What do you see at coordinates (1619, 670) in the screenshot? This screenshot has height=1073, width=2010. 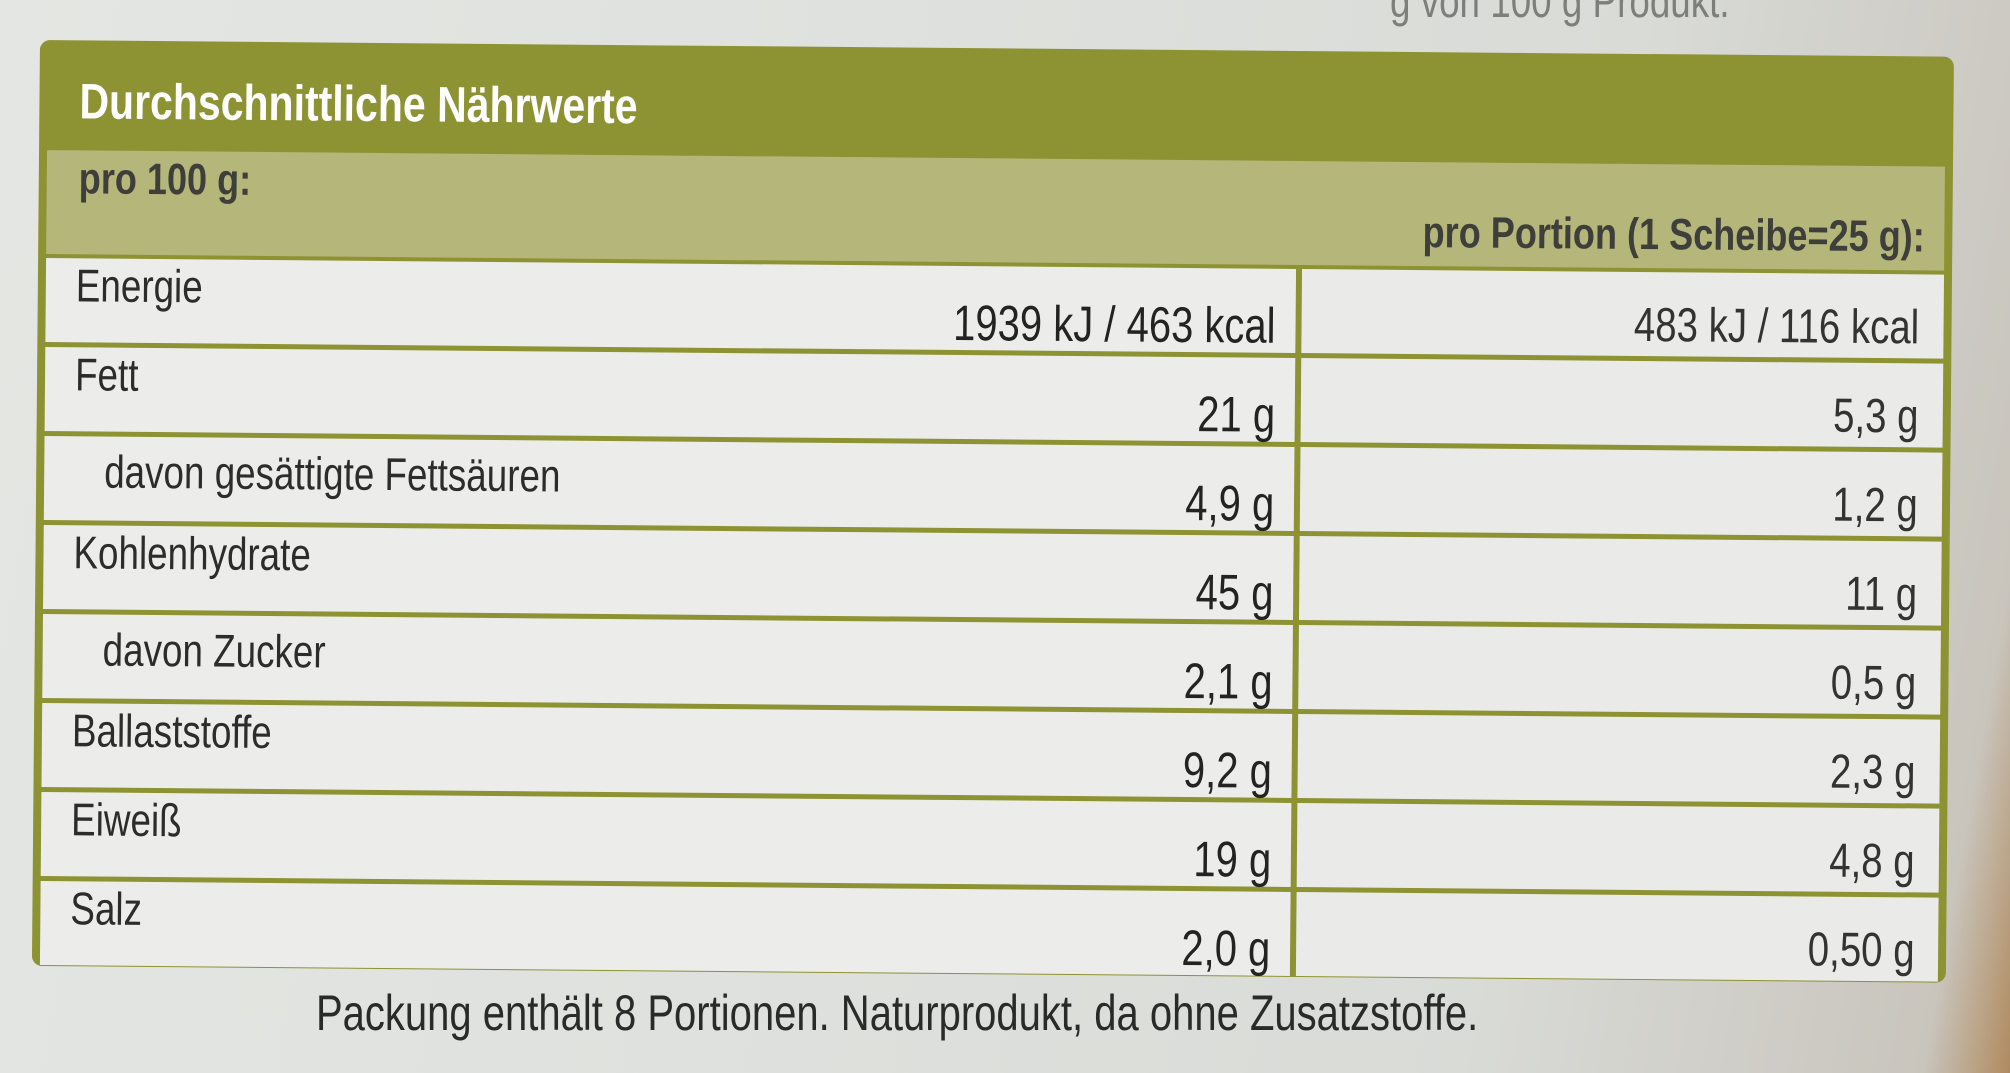 I see `cell-per-portion: 0,5 g` at bounding box center [1619, 670].